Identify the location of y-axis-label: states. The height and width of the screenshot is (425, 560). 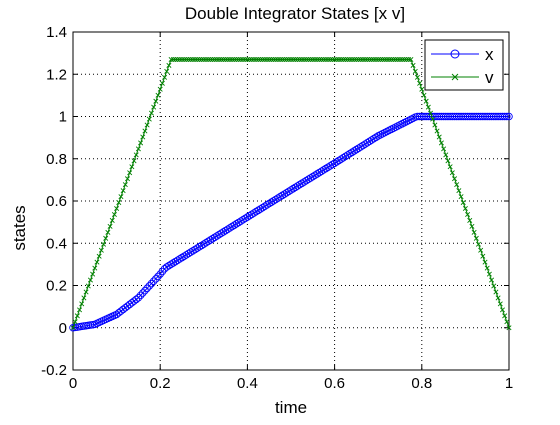
(19, 227).